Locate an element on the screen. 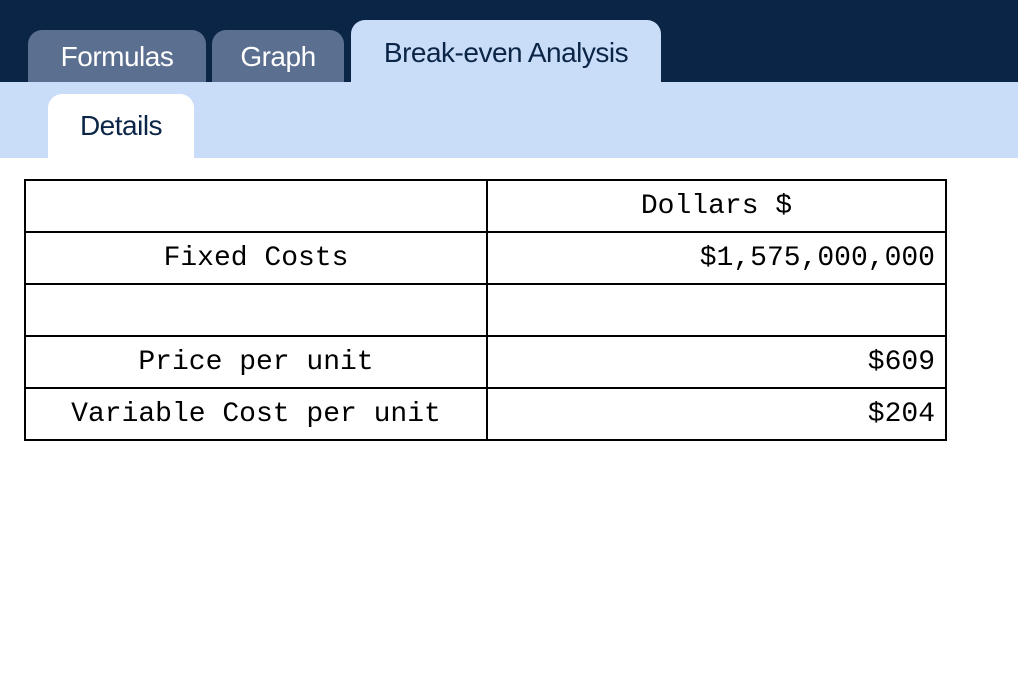 This screenshot has width=1018, height=678. tab-bar: Formulas Graph Break-even Analysis is located at coordinates (509, 41).